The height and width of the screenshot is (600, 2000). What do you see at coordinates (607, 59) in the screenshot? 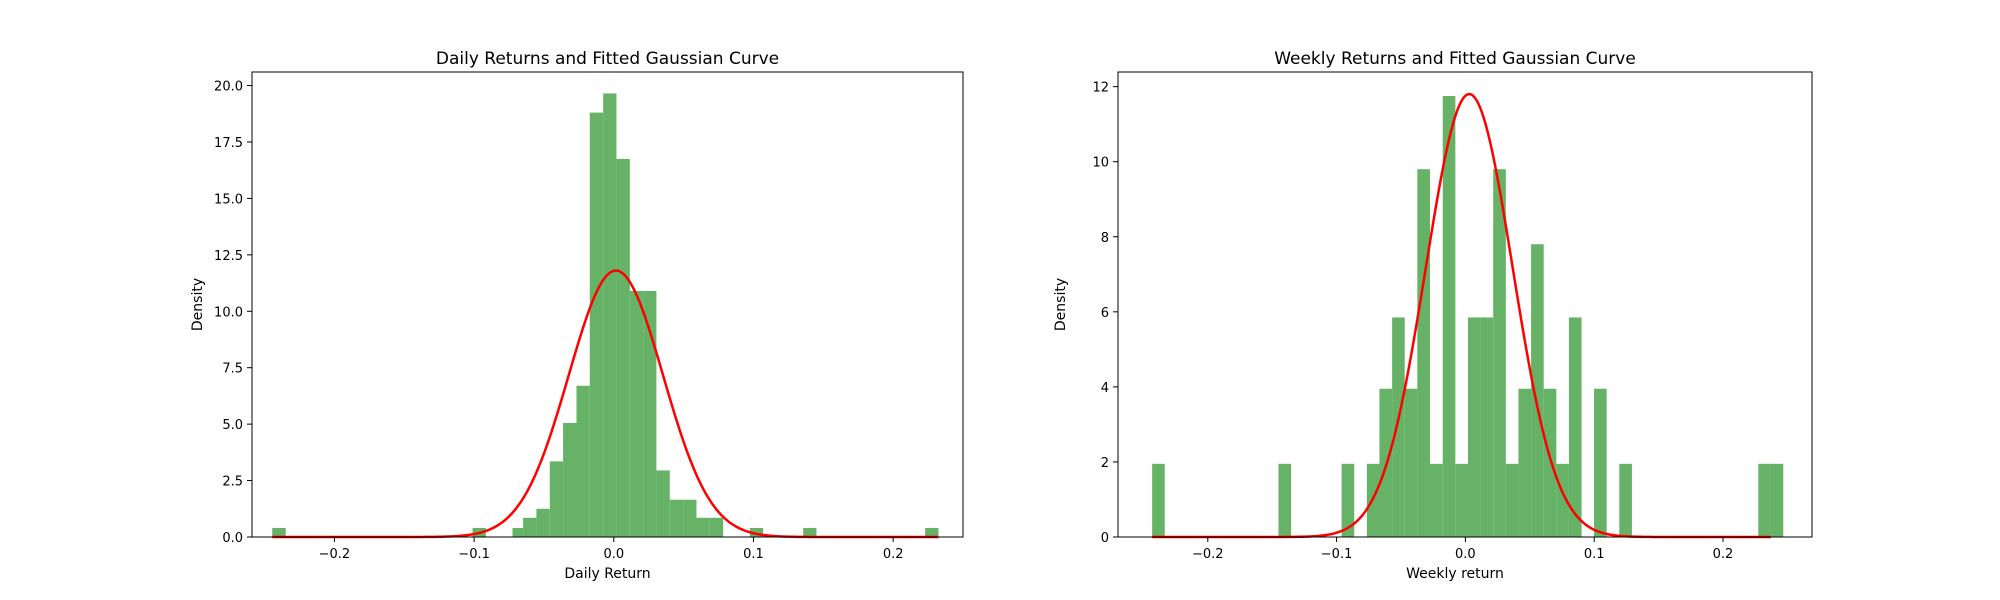
I see `chart-title: Daily Returns and Fitted Gaussian Curve` at bounding box center [607, 59].